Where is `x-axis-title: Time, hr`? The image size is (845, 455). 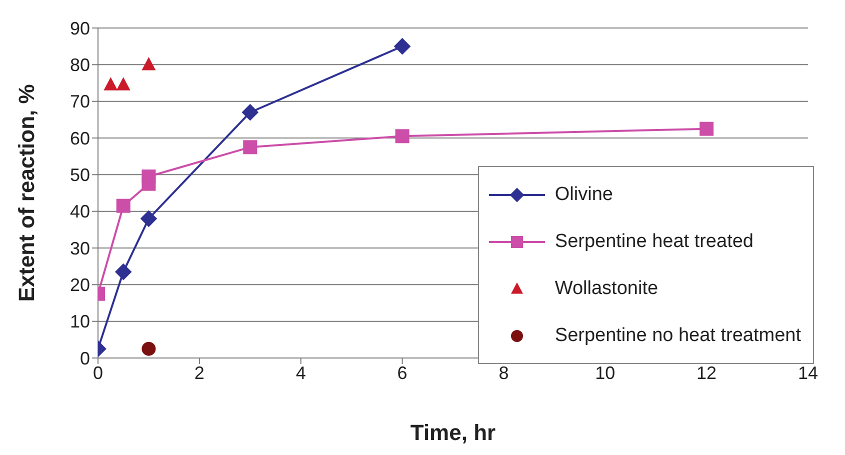
x-axis-title: Time, hr is located at coordinates (453, 432).